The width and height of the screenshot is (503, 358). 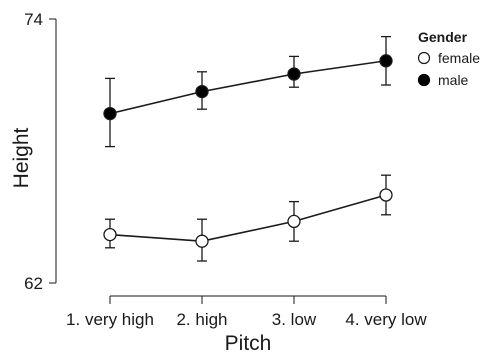 What do you see at coordinates (443, 37) in the screenshot?
I see `legend-title: Gender` at bounding box center [443, 37].